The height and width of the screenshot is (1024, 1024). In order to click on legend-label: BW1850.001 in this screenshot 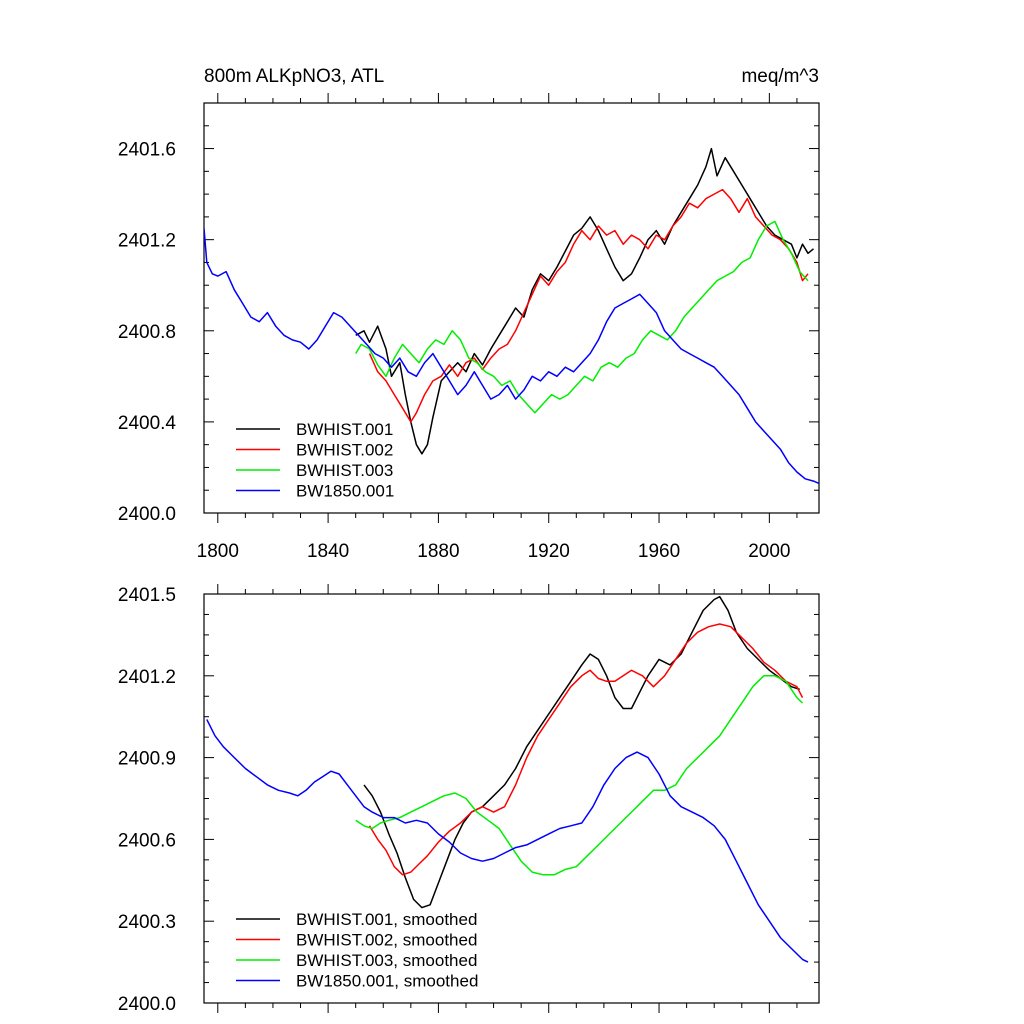, I will do `click(345, 491)`.